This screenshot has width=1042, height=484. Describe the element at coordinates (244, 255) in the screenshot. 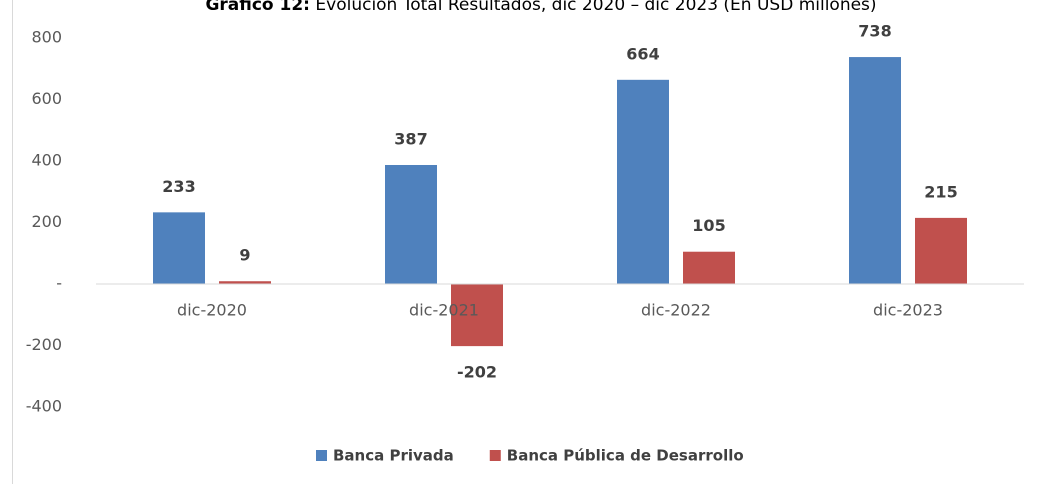

I see `value-label: 9` at that location.